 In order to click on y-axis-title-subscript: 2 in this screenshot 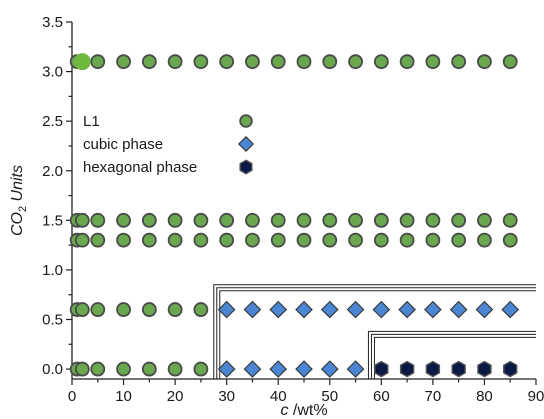, I will do `click(23, 209)`.